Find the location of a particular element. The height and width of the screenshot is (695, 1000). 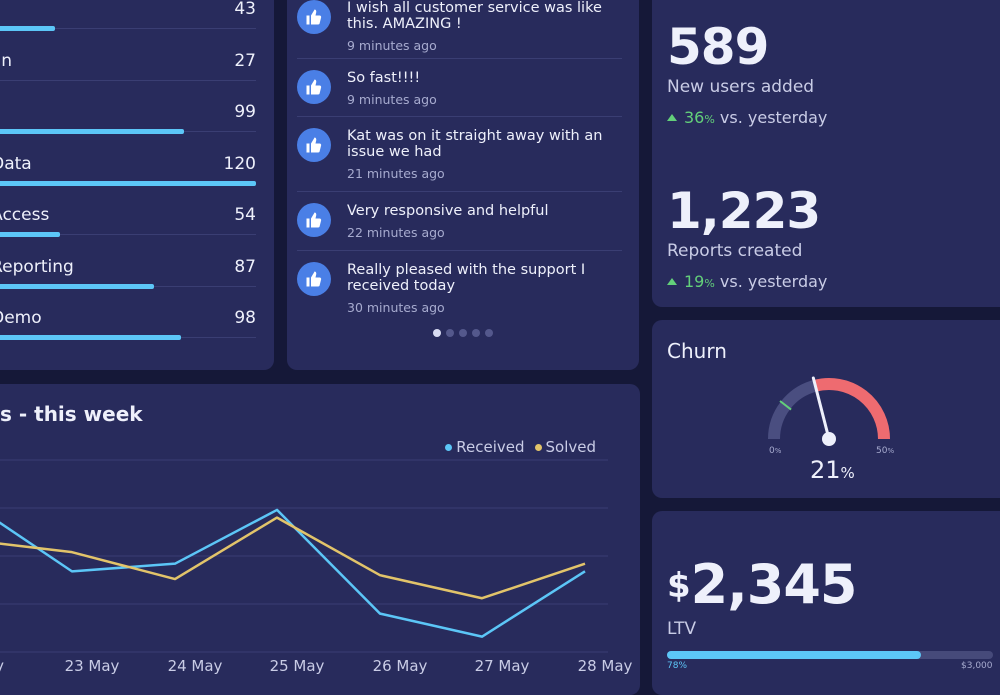

gauge-max-label: 50% is located at coordinates (885, 451).